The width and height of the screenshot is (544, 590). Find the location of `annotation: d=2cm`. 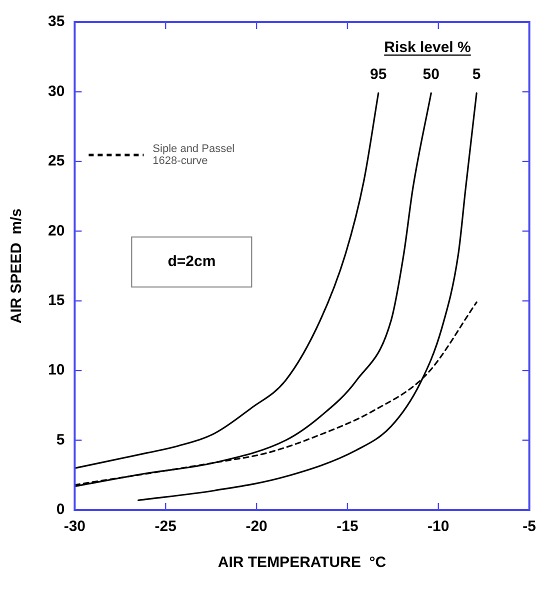

annotation: d=2cm is located at coordinates (192, 261).